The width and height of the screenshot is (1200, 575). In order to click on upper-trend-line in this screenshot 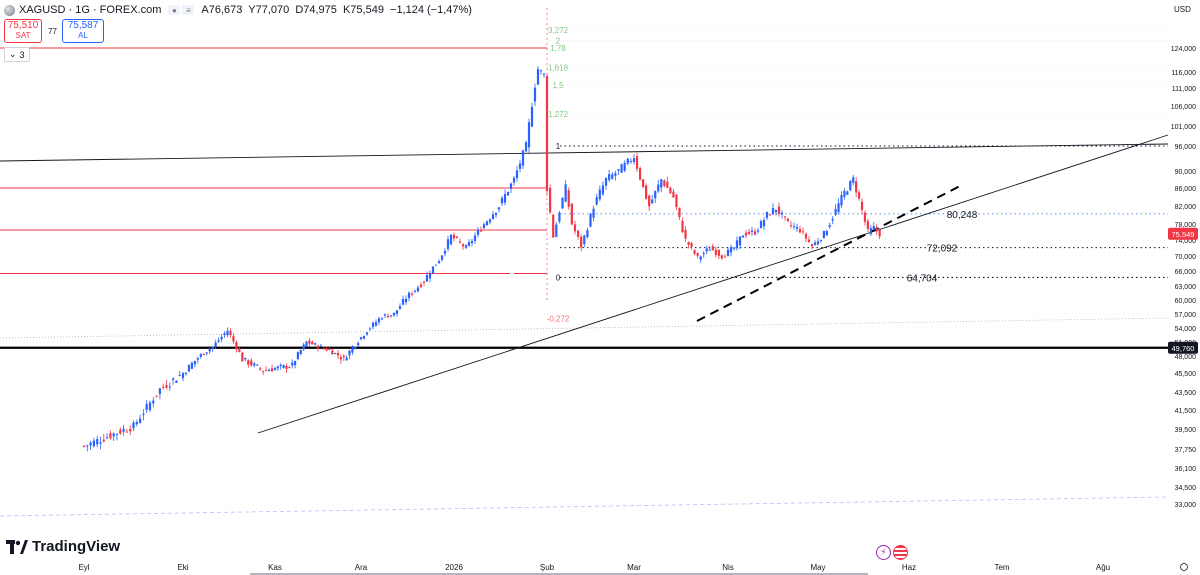, I will do `click(584, 152)`.